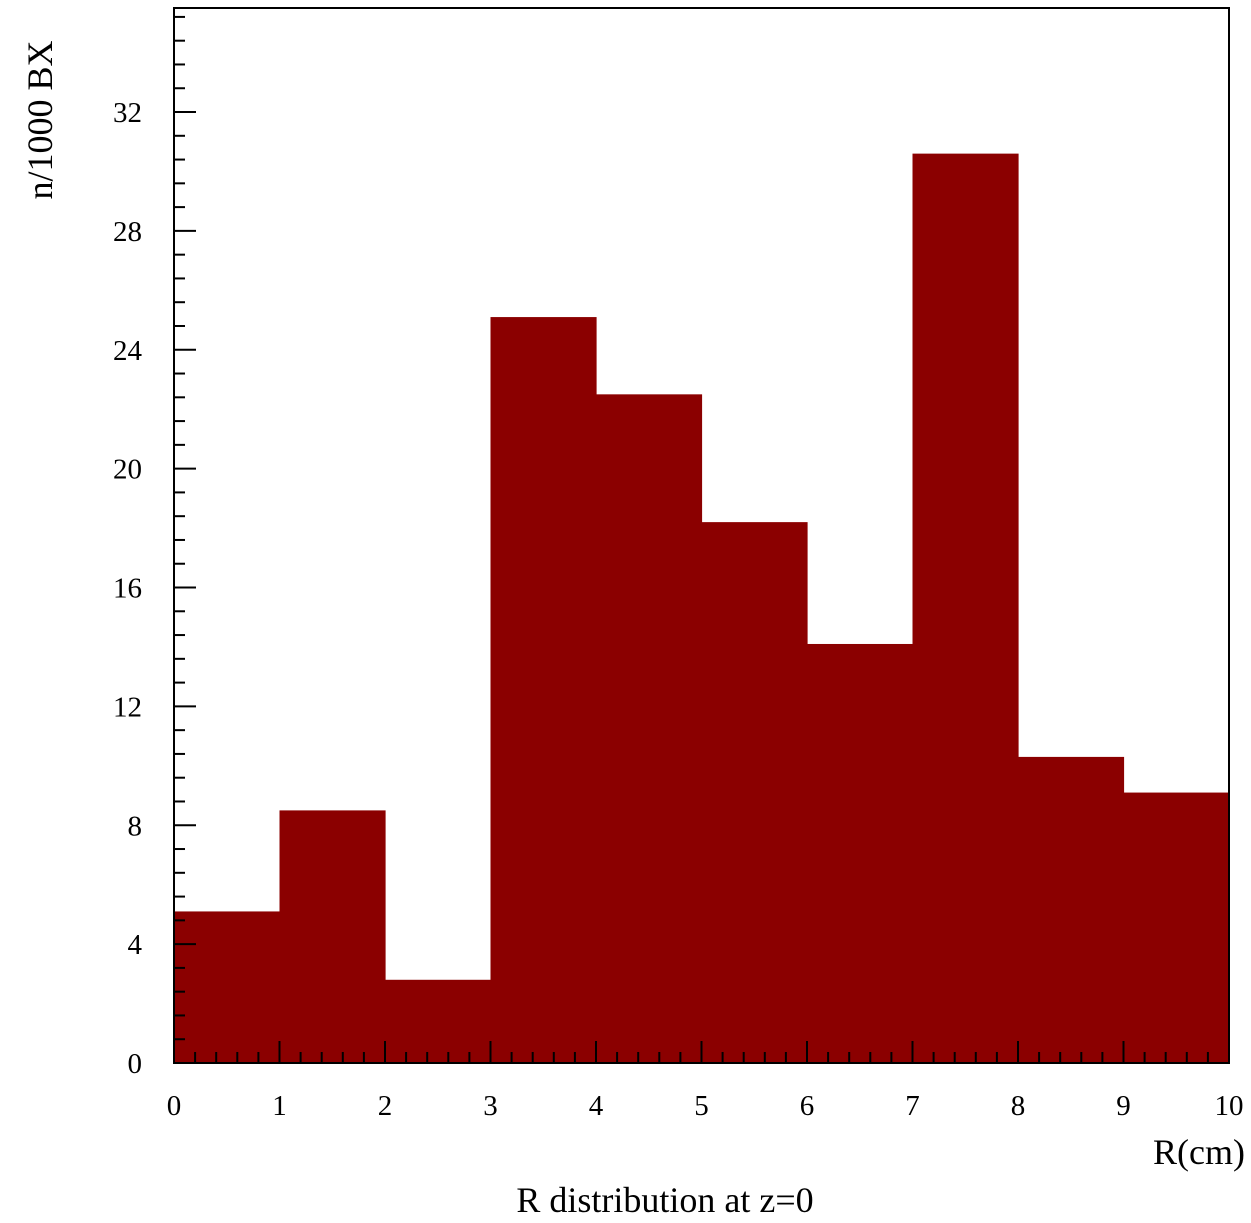 This screenshot has width=1251, height=1223. I want to click on x-tick-label: 2, so click(385, 1106).